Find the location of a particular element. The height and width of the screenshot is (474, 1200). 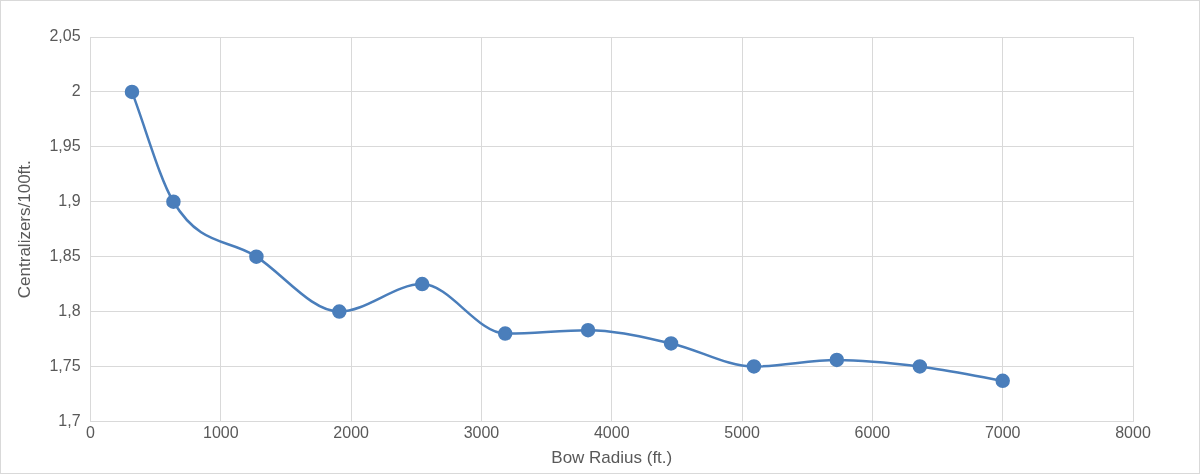

y-tick-label: 2 is located at coordinates (76, 91).